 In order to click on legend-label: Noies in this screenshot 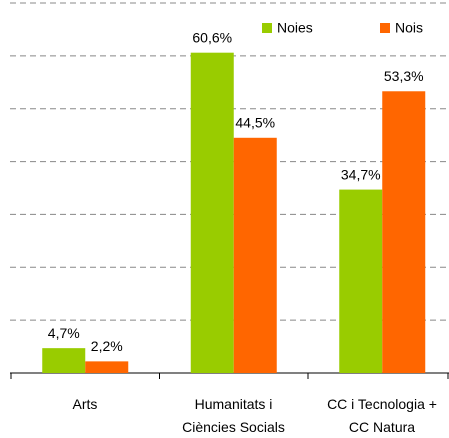, I will do `click(295, 28)`.